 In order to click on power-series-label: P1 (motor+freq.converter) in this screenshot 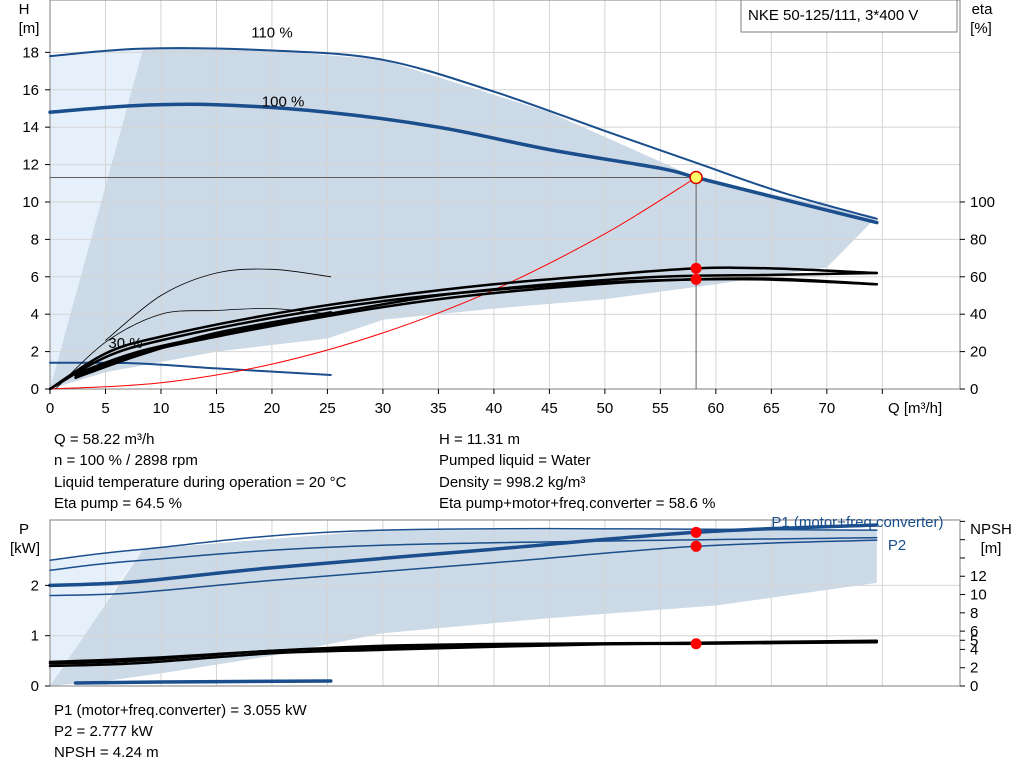, I will do `click(857, 522)`.